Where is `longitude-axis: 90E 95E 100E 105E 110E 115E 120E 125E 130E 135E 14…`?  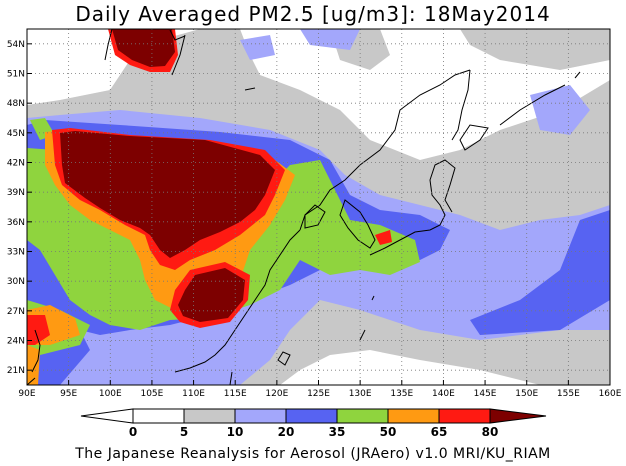
longitude-axis: 90E 95E 100E 105E 110E 115E 120E 125E 130E 135E 14… is located at coordinates (320, 389).